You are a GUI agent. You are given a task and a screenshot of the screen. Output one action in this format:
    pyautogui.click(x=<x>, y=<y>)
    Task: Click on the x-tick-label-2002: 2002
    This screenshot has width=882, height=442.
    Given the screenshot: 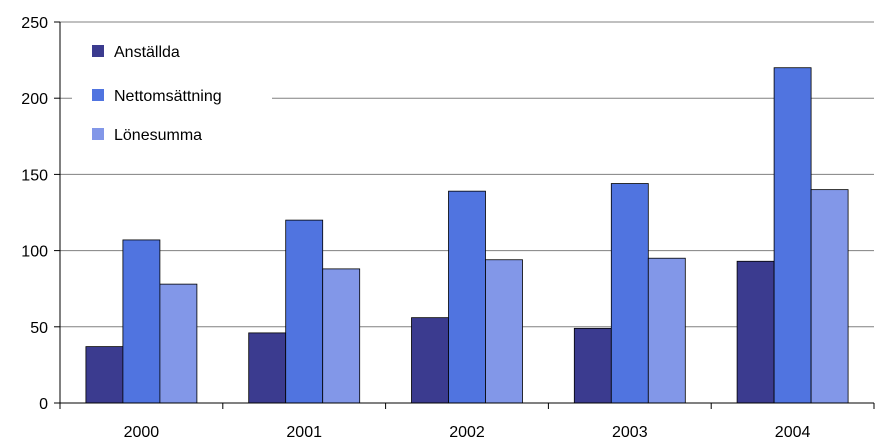 What is the action you would take?
    pyautogui.click(x=467, y=432)
    